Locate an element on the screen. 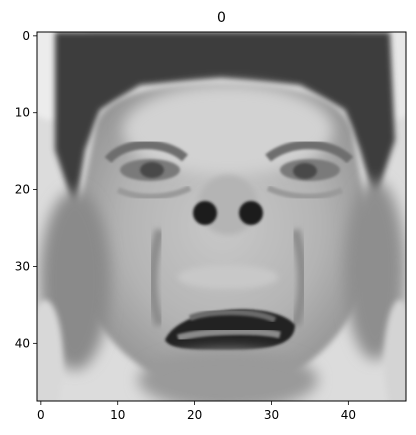 The width and height of the screenshot is (416, 435). y-axis: 0 10 20 30 40 is located at coordinates (26, 189).